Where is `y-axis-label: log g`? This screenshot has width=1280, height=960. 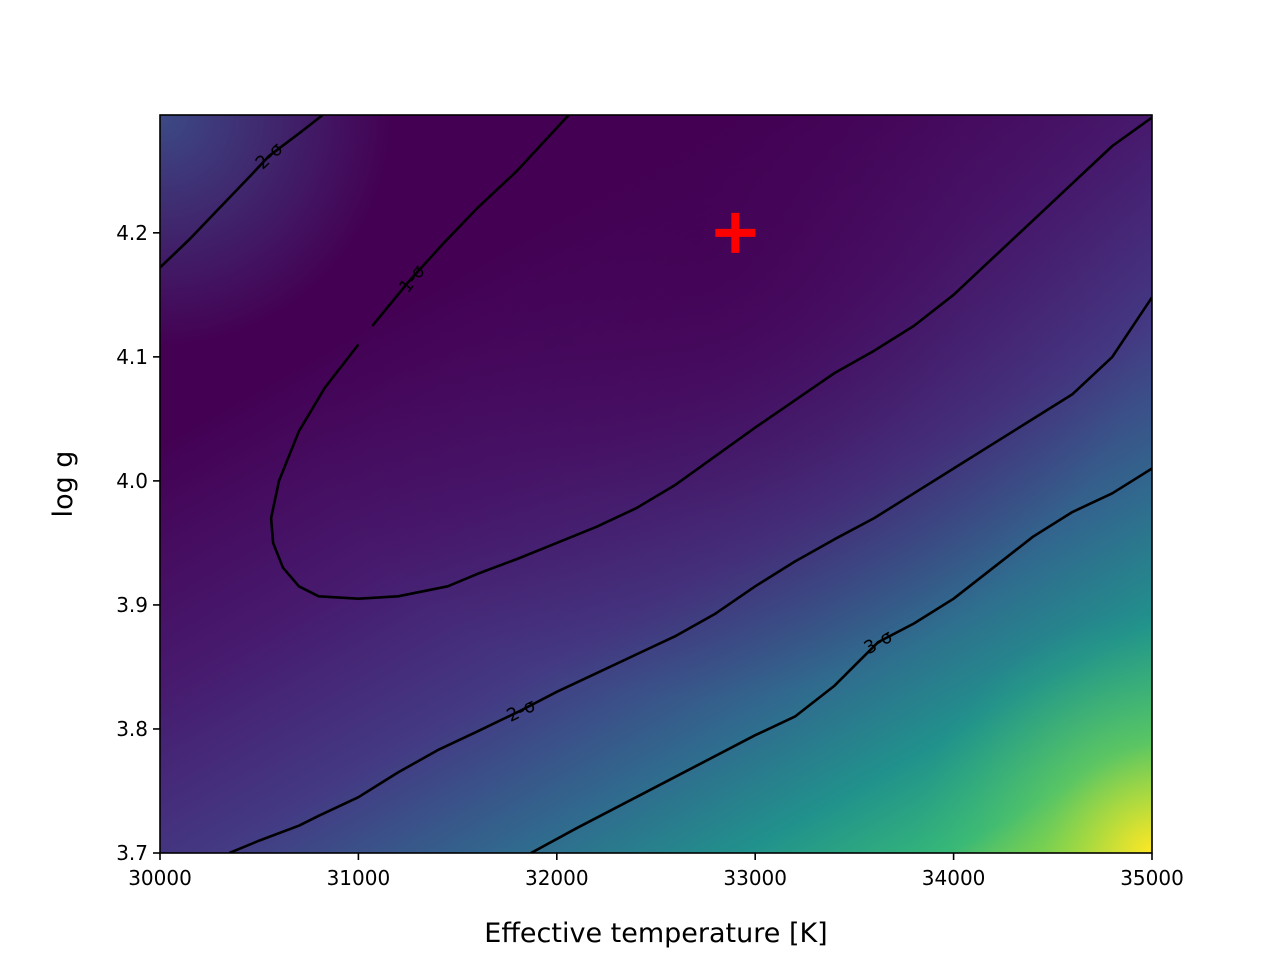 y-axis-label: log g is located at coordinates (63, 484).